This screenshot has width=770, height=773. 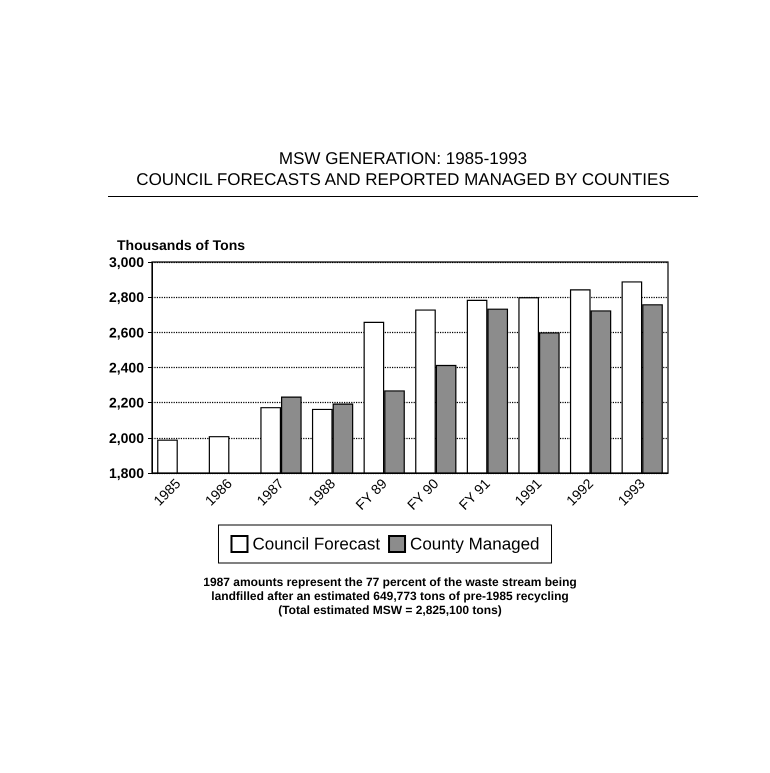 I want to click on y-tick-label: 2,600, so click(x=126, y=332).